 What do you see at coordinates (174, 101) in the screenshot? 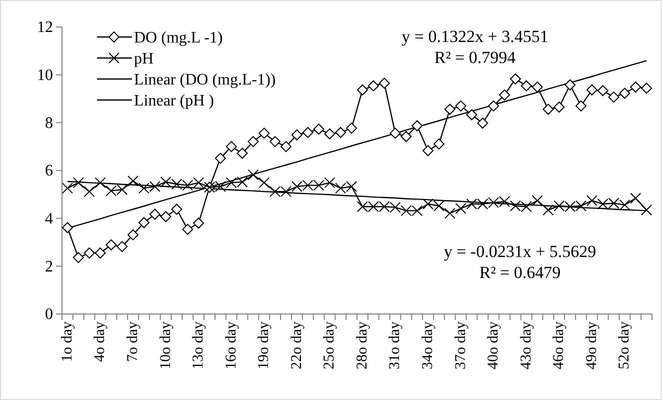
I see `legend-label: Linear (pH )` at bounding box center [174, 101].